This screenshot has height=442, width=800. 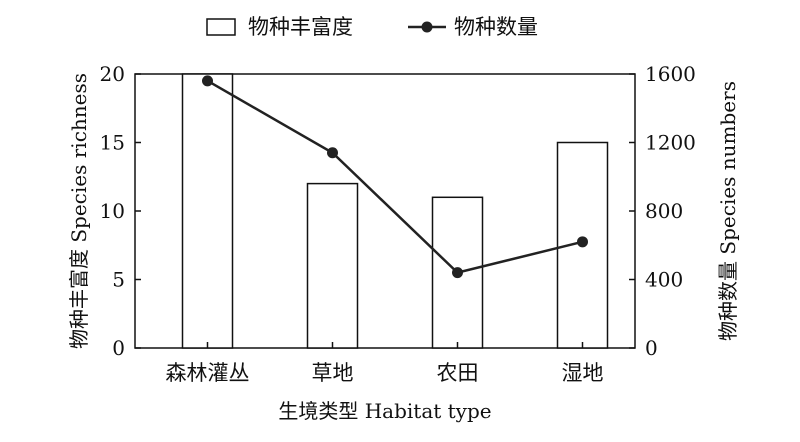 What do you see at coordinates (670, 143) in the screenshot?
I see `y-right-tick-label: 1200` at bounding box center [670, 143].